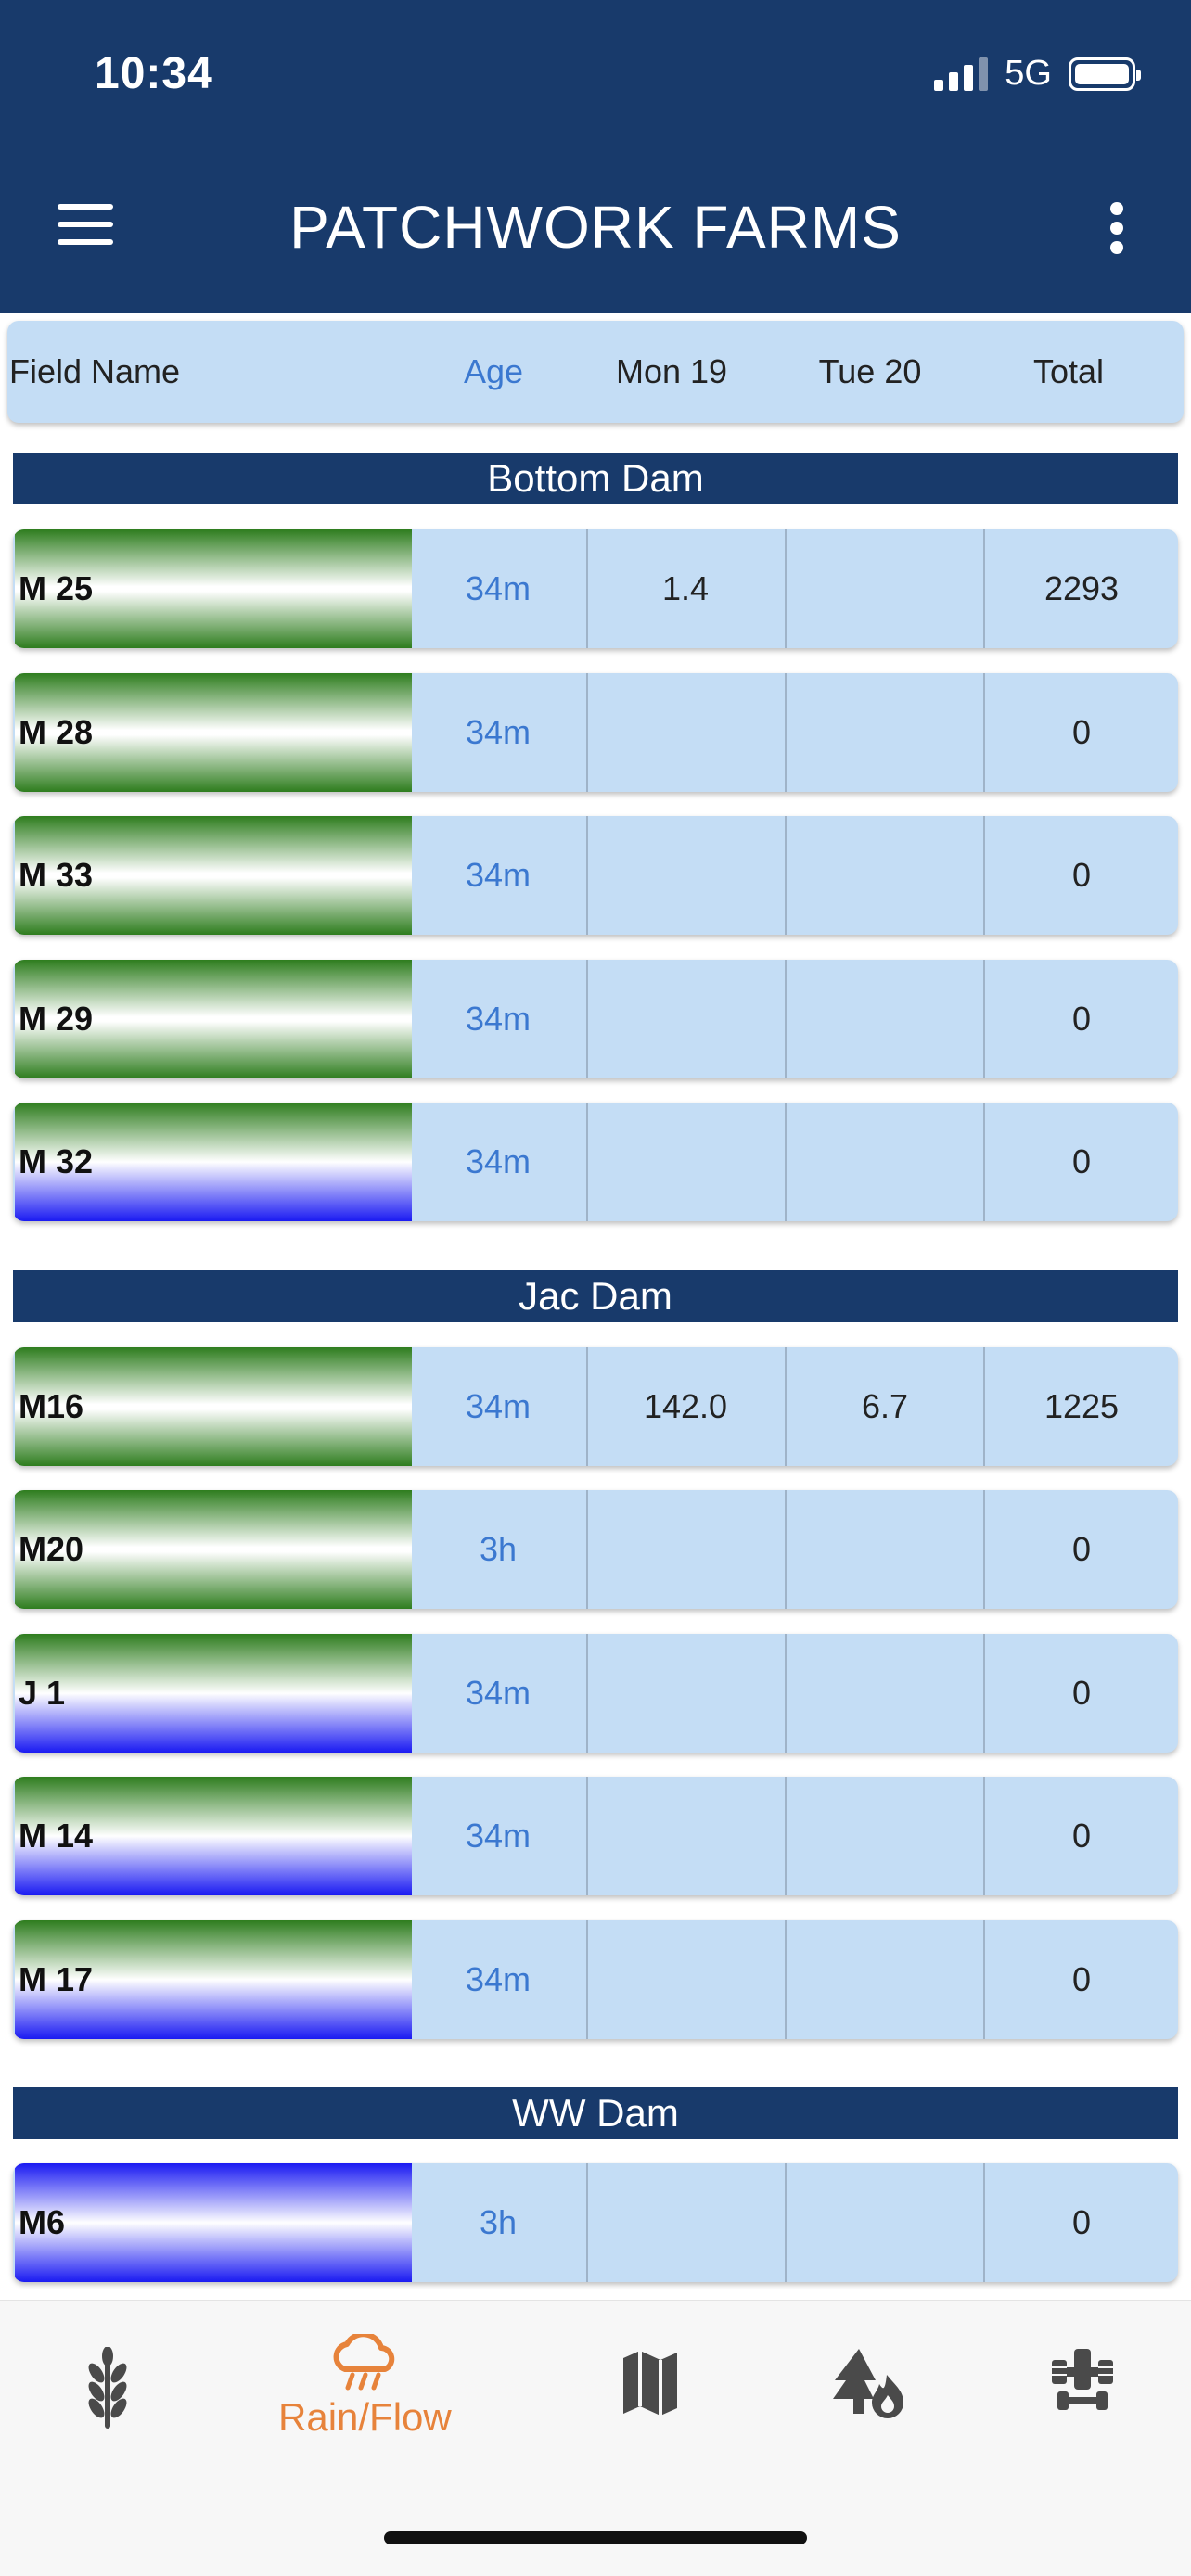  I want to click on map-icon, so click(650, 2383).